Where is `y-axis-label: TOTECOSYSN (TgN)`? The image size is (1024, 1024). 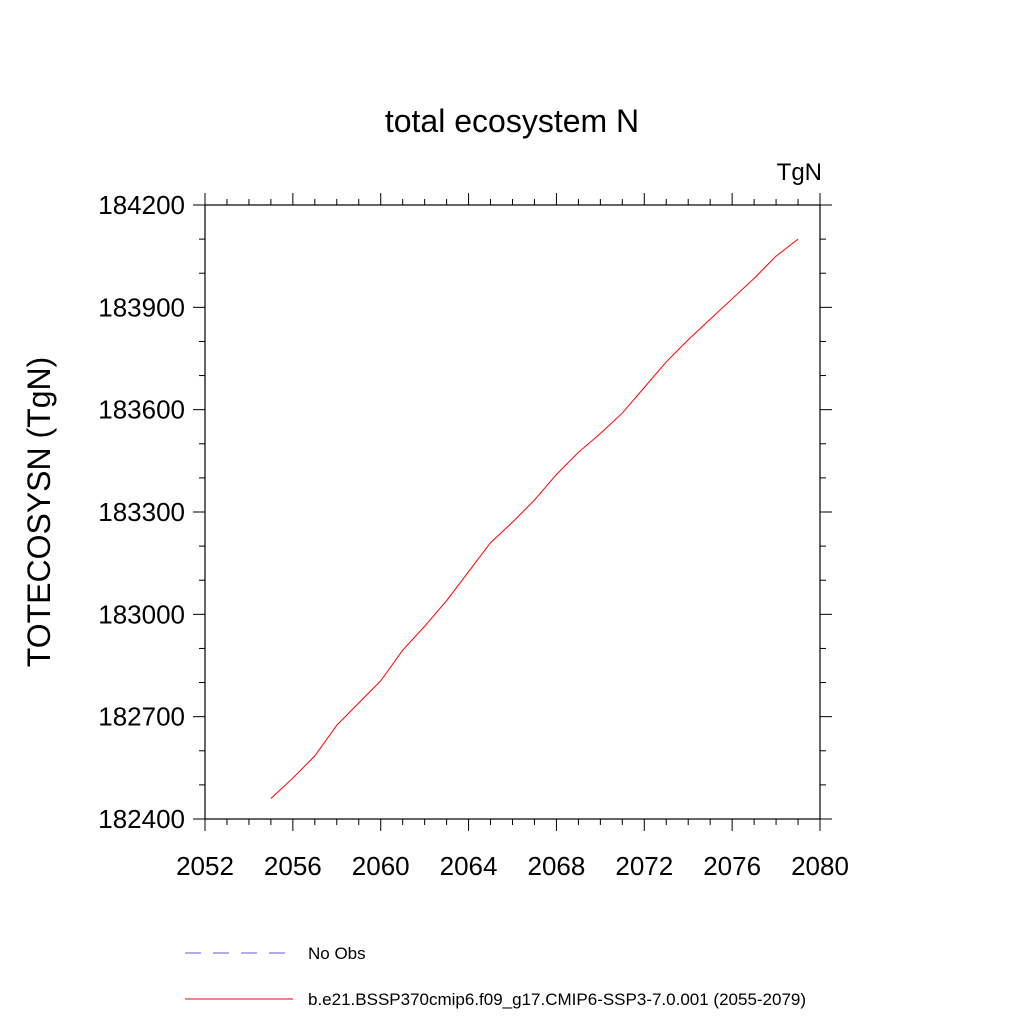 y-axis-label: TOTECOSYSN (TgN) is located at coordinates (39, 512).